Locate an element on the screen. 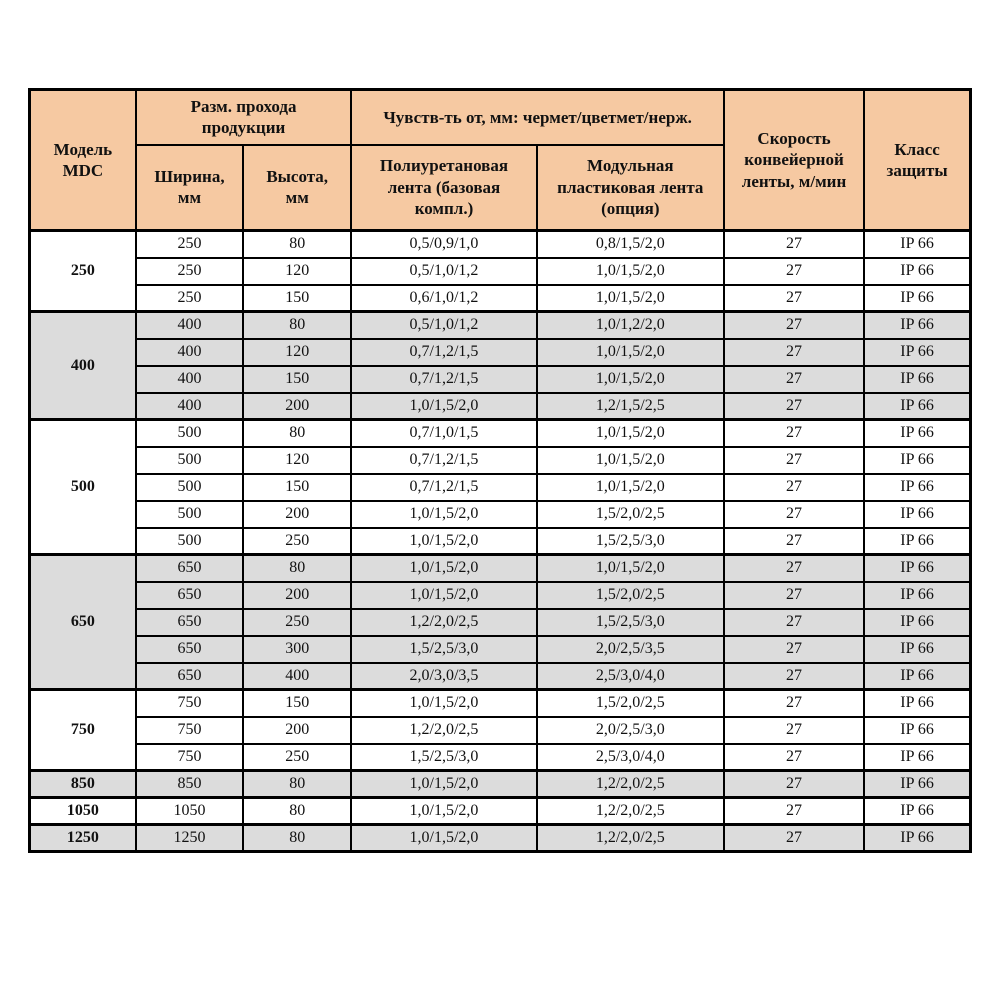 The image size is (1000, 1000). model-cell: 500 is located at coordinates (82, 487).